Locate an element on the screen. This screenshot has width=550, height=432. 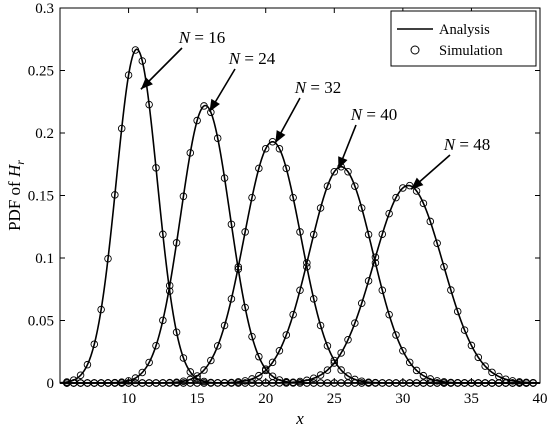
x-axis-label: x is located at coordinates (299, 418).